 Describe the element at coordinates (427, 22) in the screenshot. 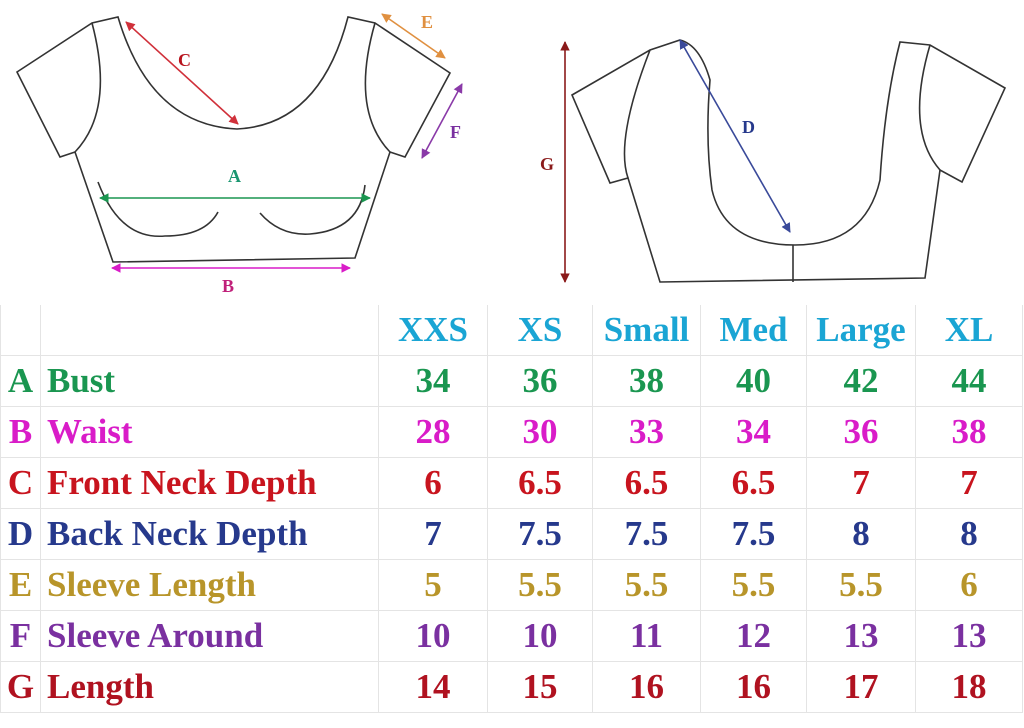

I see `label-e: E` at that location.